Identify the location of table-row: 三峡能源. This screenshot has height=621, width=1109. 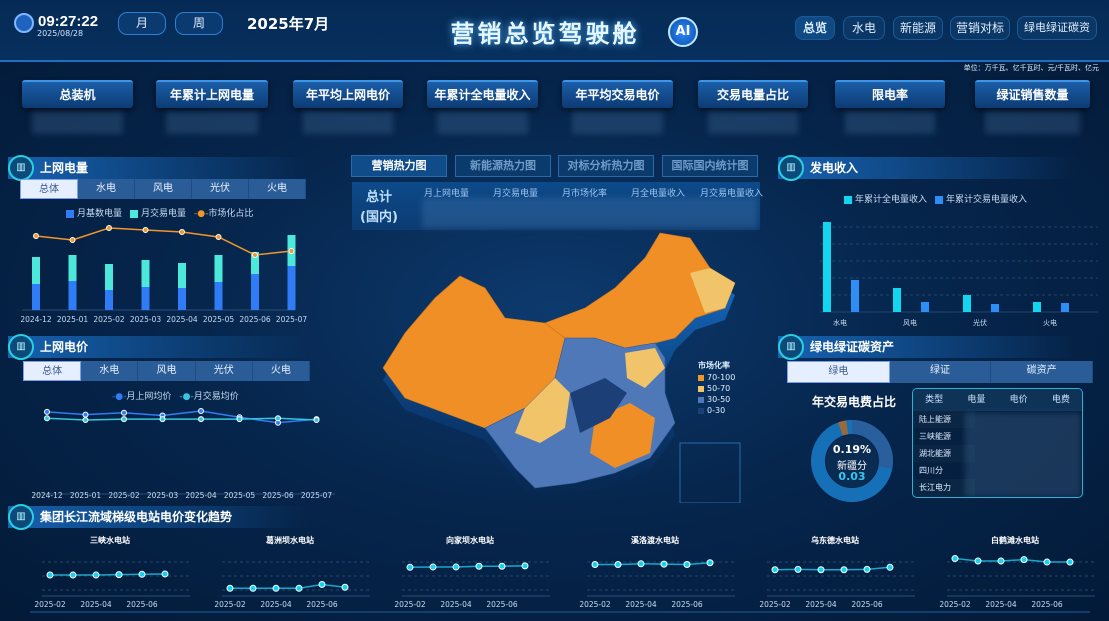
(935, 436).